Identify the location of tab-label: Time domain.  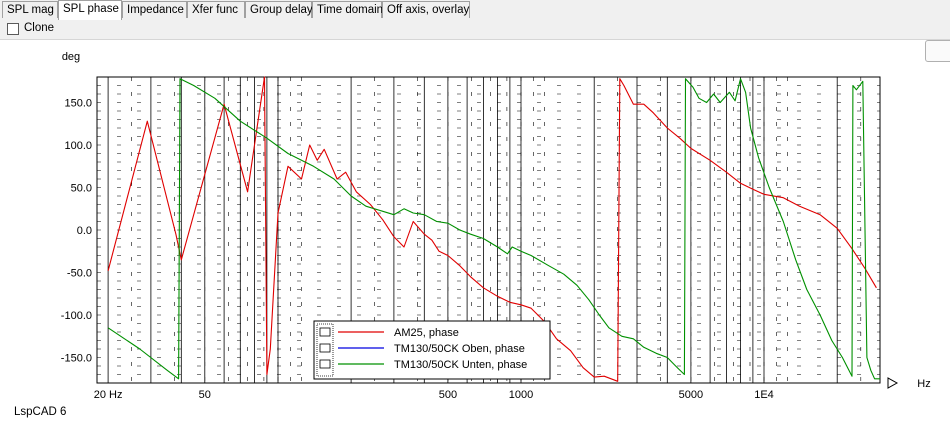
(350, 10).